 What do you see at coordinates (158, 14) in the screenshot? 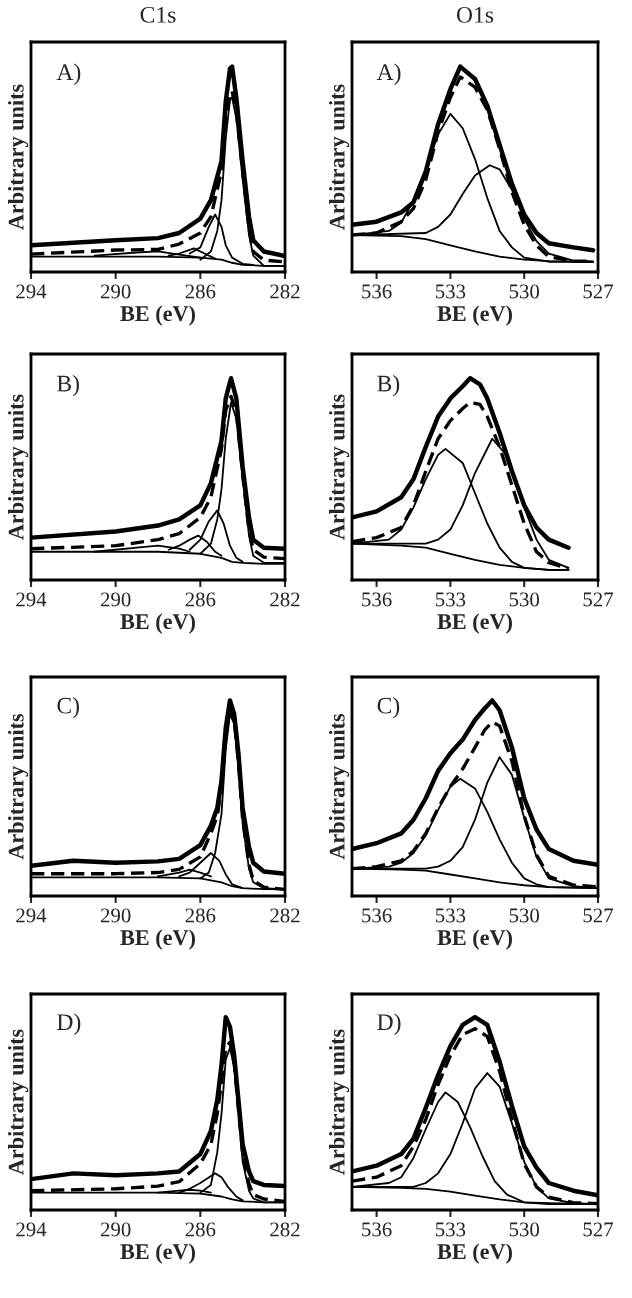
I see `chart-title: C1s` at bounding box center [158, 14].